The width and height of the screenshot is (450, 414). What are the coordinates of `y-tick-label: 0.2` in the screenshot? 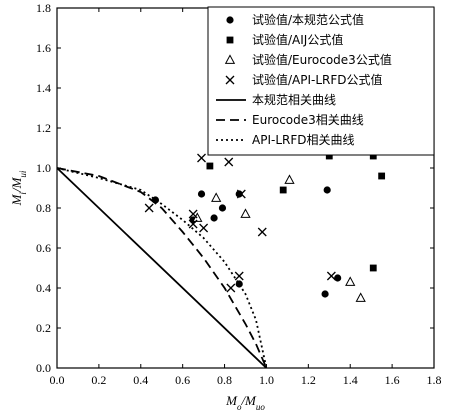 It's located at (43, 328).